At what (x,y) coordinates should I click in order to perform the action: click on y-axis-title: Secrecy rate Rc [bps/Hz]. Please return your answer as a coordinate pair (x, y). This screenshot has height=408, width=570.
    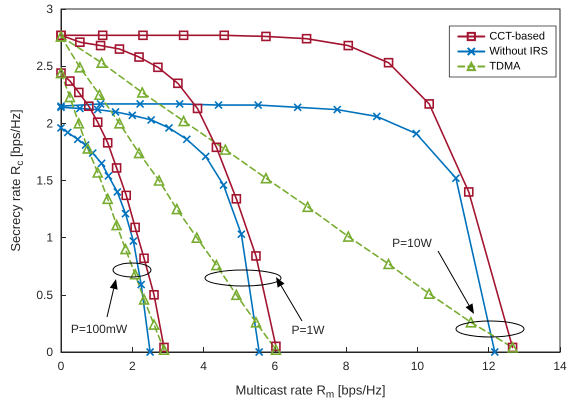
    Looking at the image, I should click on (17, 180).